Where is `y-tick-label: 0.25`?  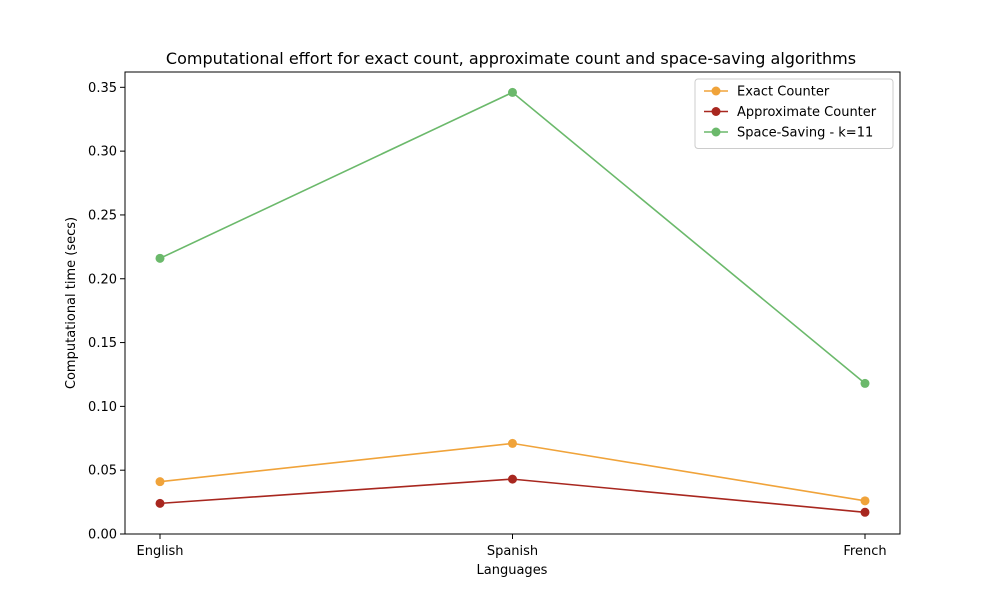
y-tick-label: 0.25 is located at coordinates (102, 215).